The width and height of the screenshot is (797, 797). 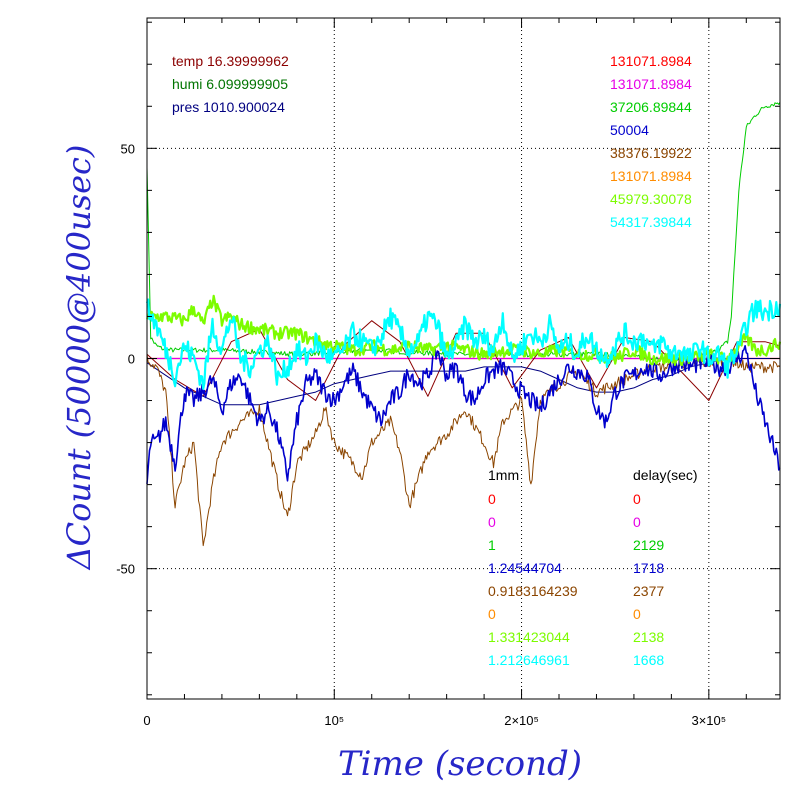 What do you see at coordinates (529, 660) in the screenshot?
I see `table-cell-1mm: 1.212646961` at bounding box center [529, 660].